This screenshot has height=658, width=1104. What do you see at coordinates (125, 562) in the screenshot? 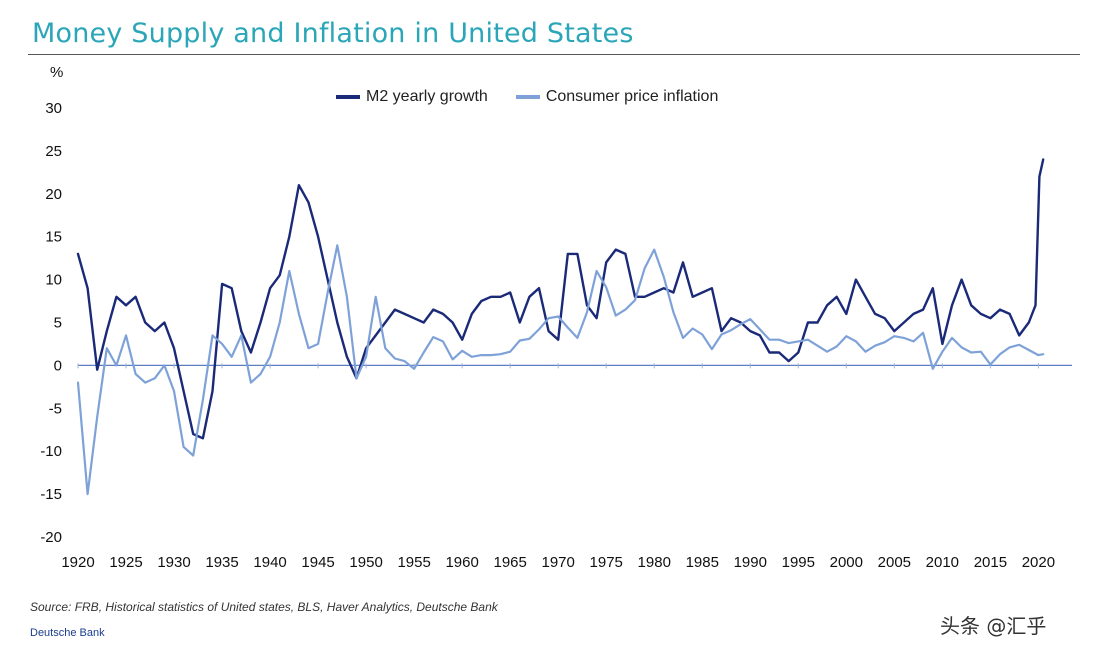
I see `x-tick-label: 1925` at bounding box center [125, 562].